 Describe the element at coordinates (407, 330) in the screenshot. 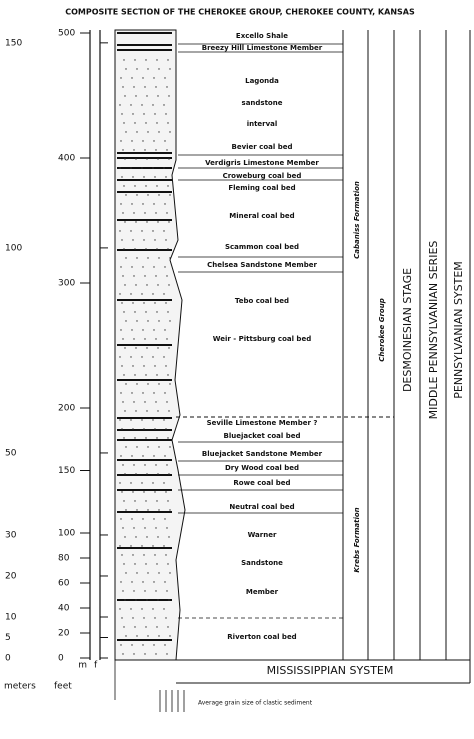

I see `stage-label: DESMOINESIAN STAGE` at that location.